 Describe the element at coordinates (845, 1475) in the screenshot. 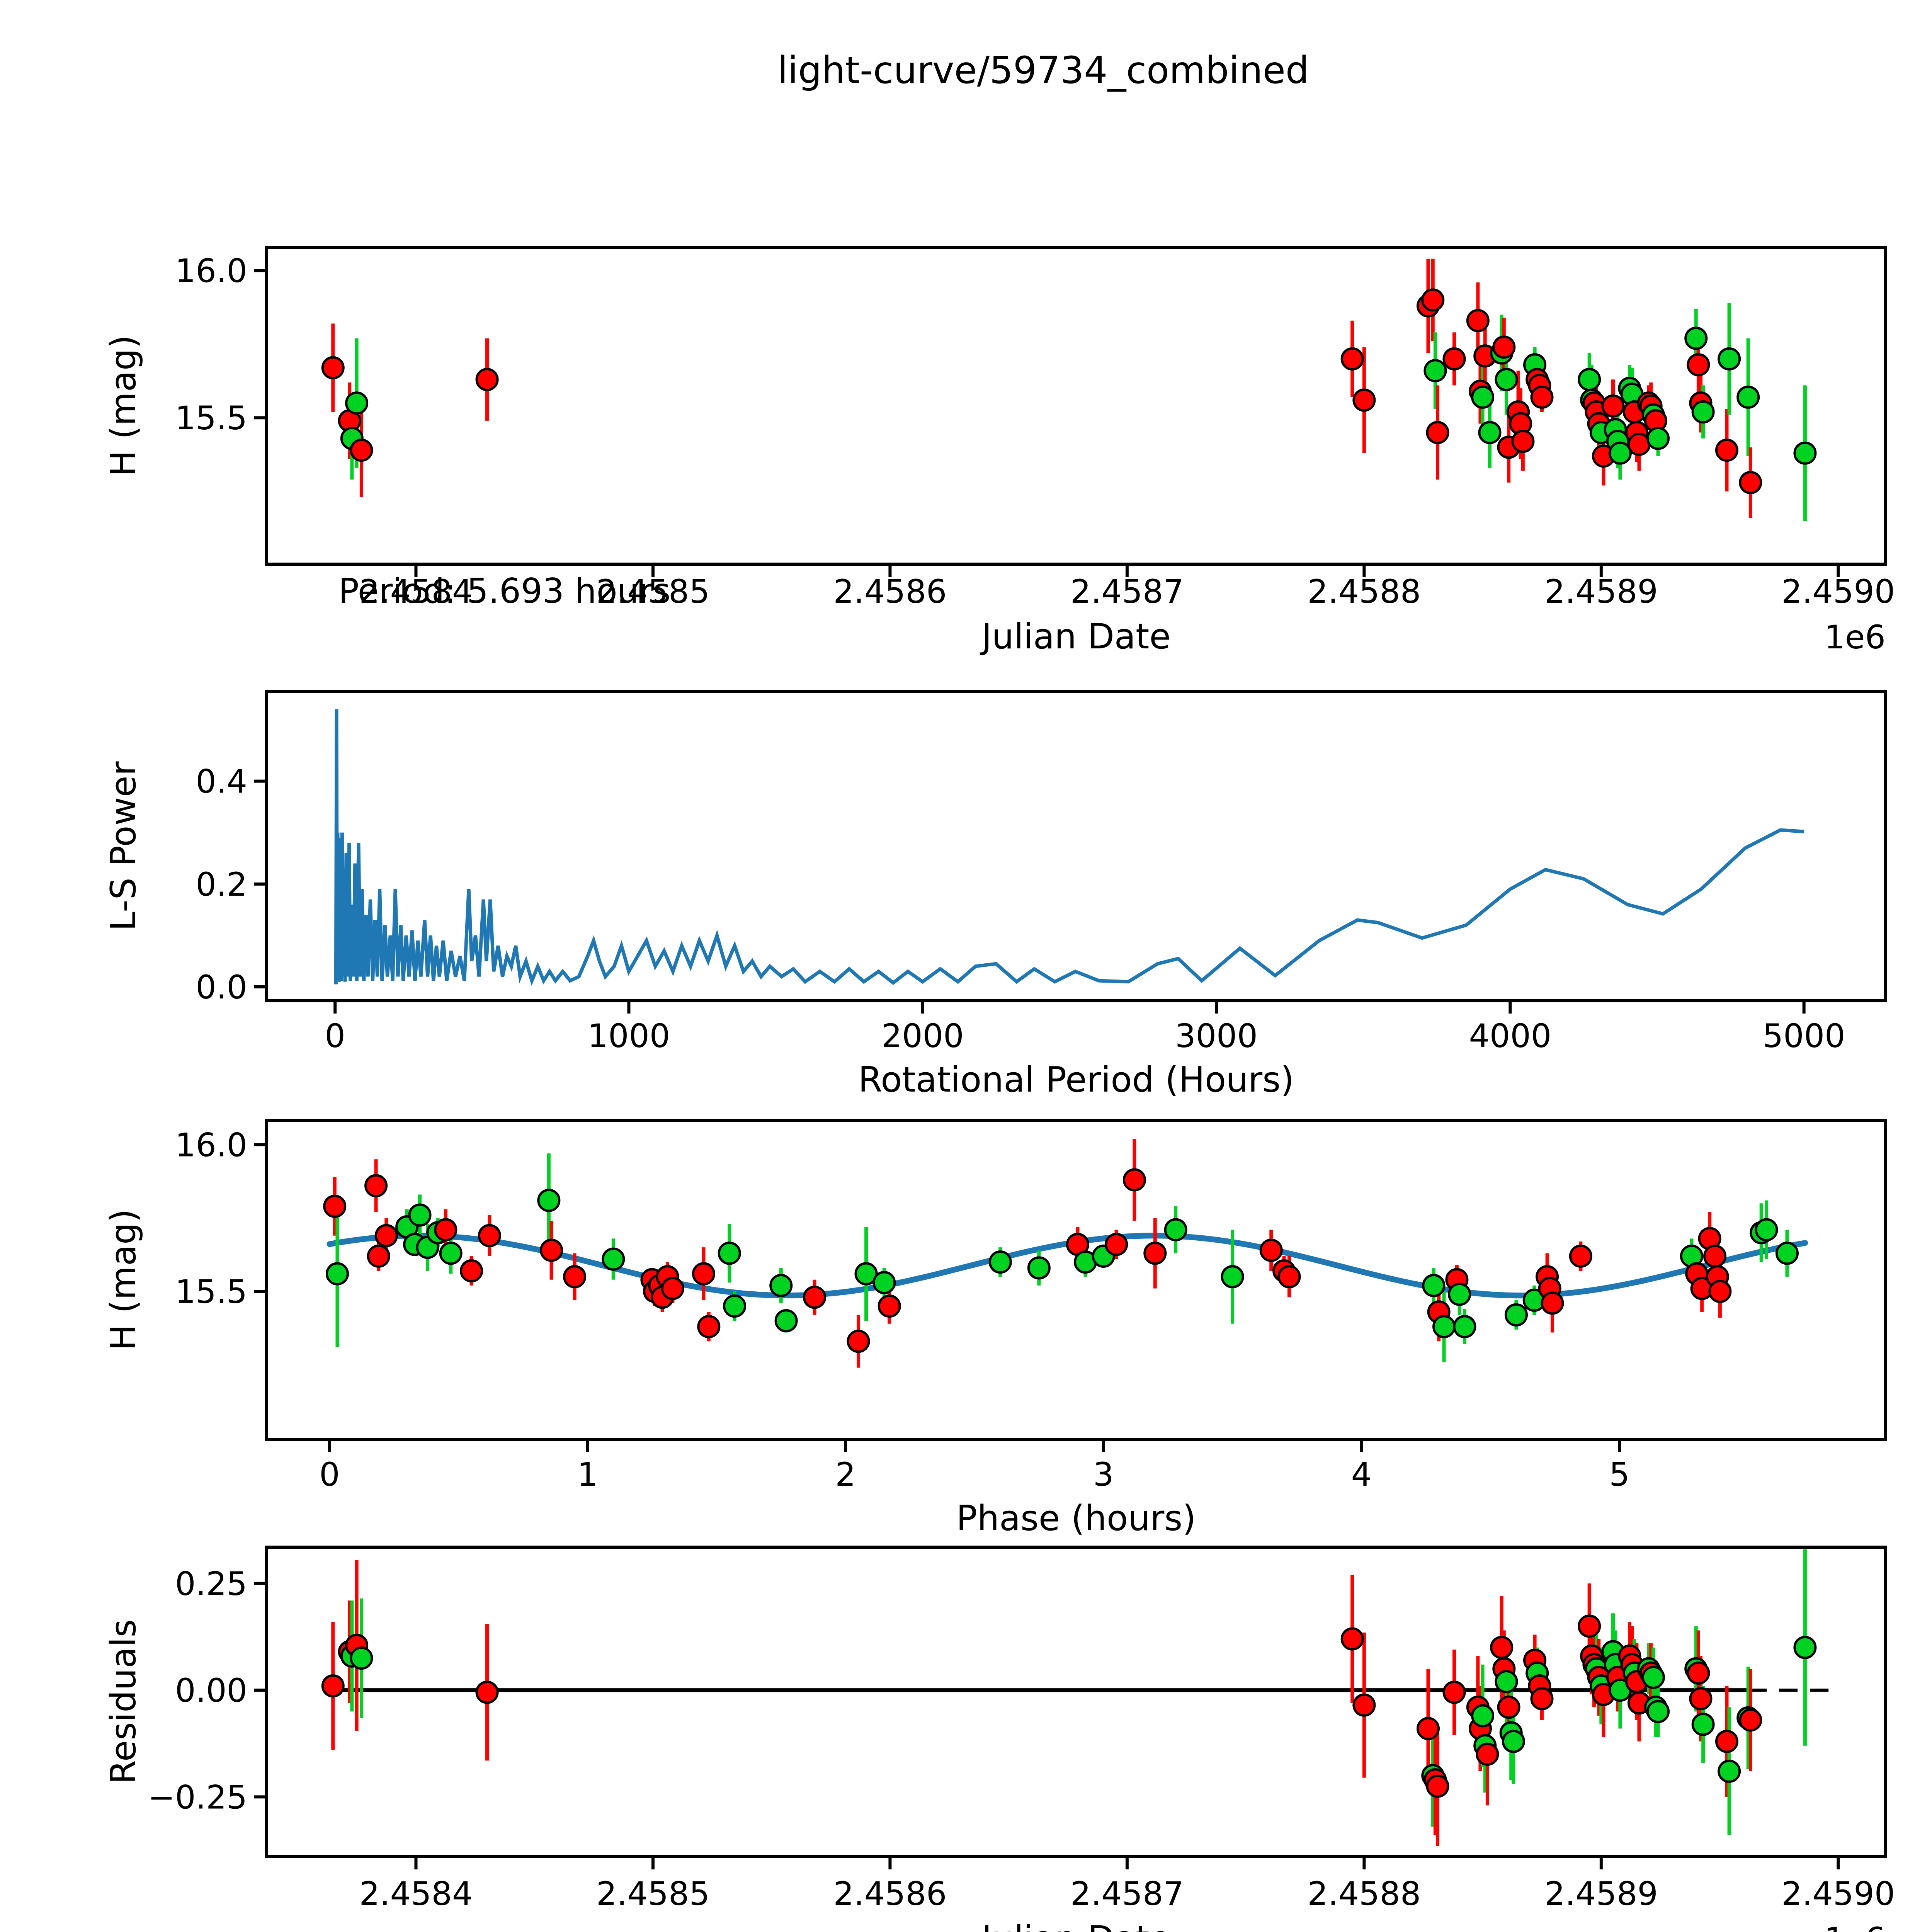

I see `x-tick-label: 2` at that location.